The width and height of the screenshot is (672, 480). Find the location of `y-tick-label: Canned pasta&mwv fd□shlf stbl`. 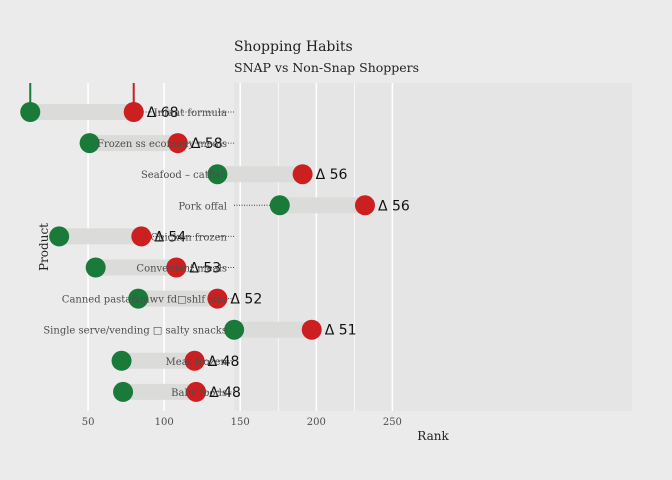

y-tick-label: Canned pasta&mwv fd□shlf stbl is located at coordinates (144, 300).